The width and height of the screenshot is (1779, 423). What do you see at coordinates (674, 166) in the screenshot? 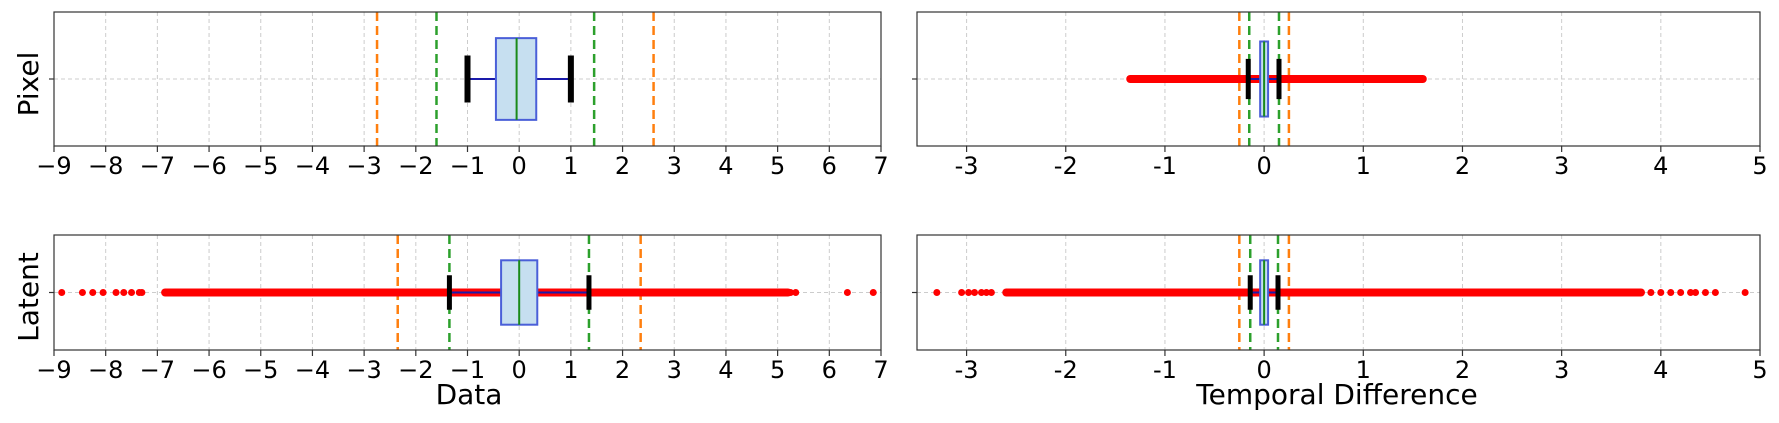
I see `panel-0-xtick-label-12: 3` at bounding box center [674, 166].